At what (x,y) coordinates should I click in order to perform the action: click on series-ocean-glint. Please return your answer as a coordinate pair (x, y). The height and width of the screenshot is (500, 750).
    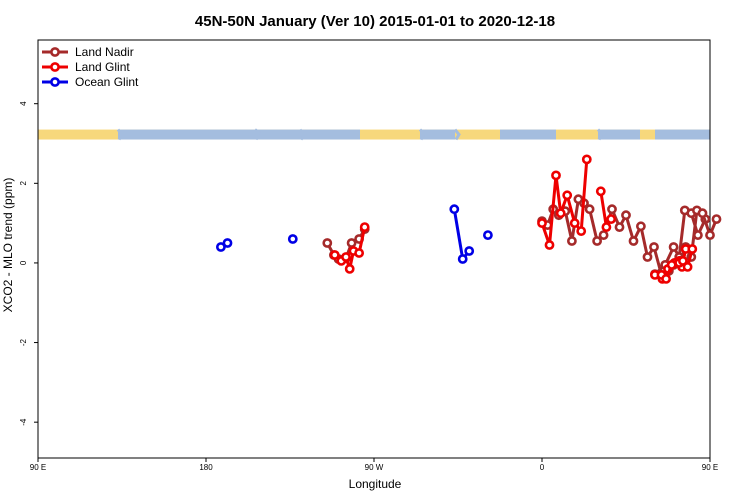
    Looking at the image, I should click on (354, 234).